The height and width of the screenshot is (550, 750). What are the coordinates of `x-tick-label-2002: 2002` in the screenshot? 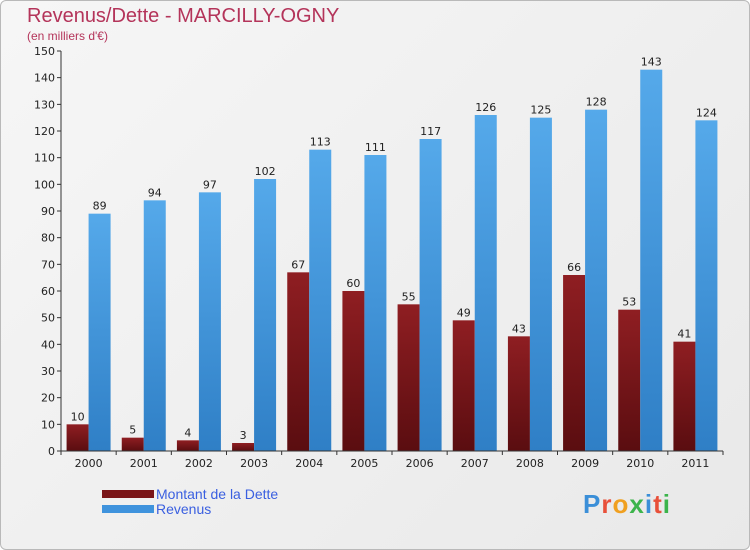 It's located at (199, 463).